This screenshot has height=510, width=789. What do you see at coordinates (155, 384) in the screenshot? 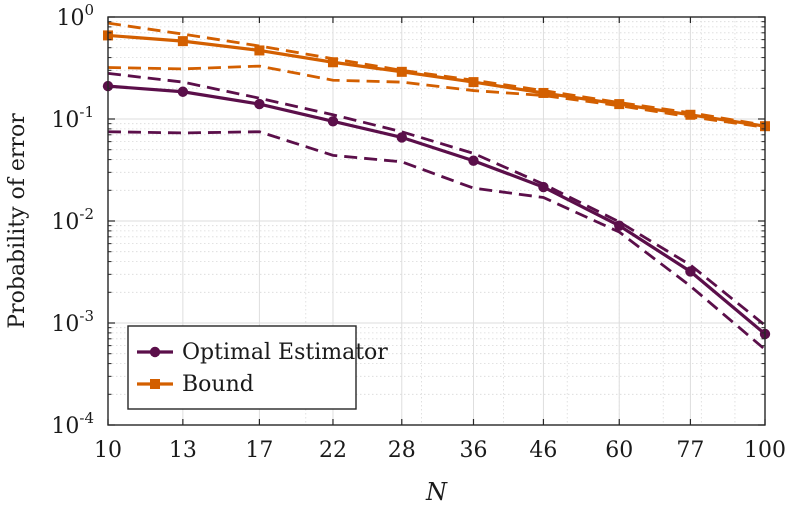
I see `legend-marker-bound` at bounding box center [155, 384].